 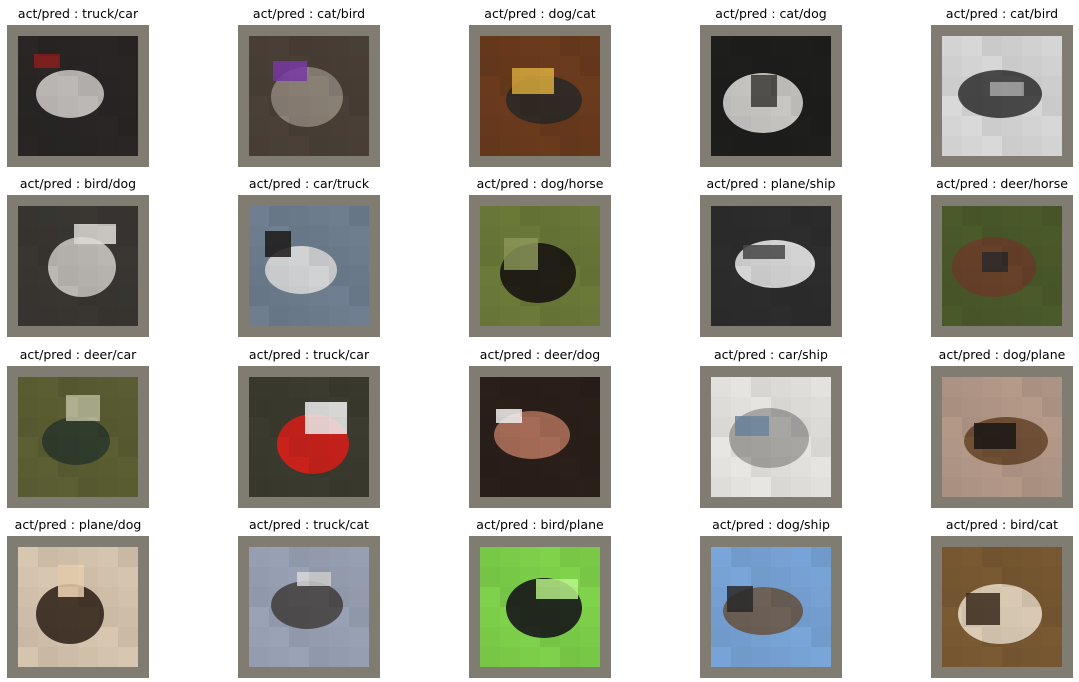 I want to click on panel-title: act/pred : bird/plane, so click(x=540, y=524).